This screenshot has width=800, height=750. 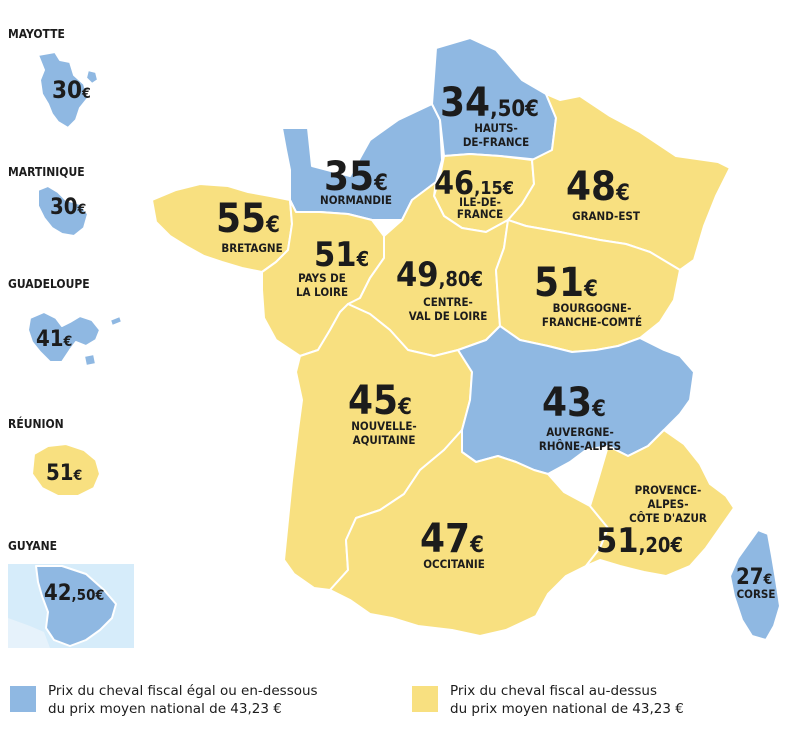 What do you see at coordinates (71, 90) in the screenshot?
I see `mayotte-price: 30€` at bounding box center [71, 90].